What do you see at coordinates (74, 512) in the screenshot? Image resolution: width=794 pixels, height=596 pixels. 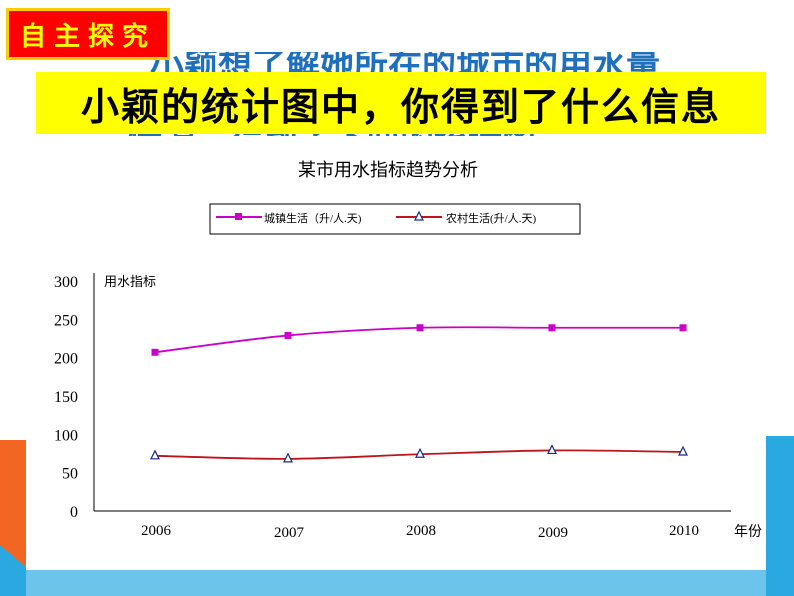 I see `y-tick-label: 0` at bounding box center [74, 512].